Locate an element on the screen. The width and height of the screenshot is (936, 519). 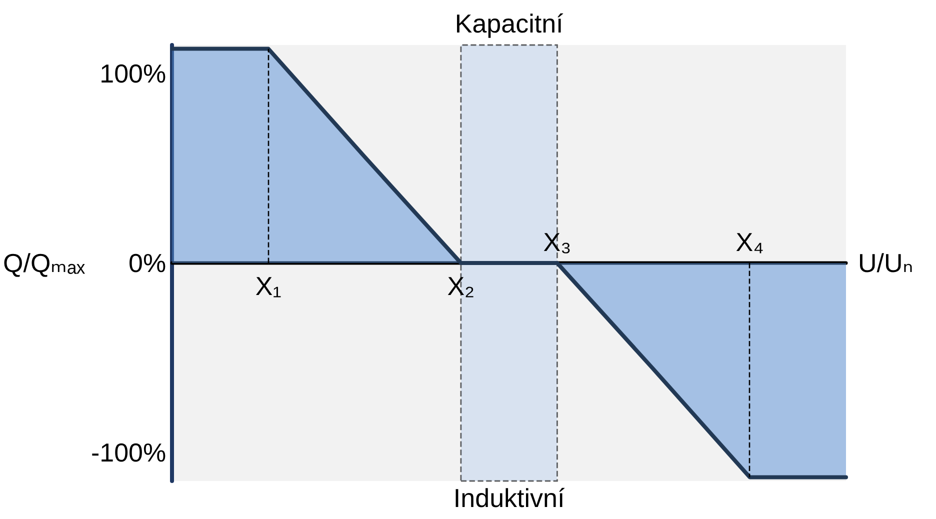
y-tick-label: 100% is located at coordinates (133, 73).